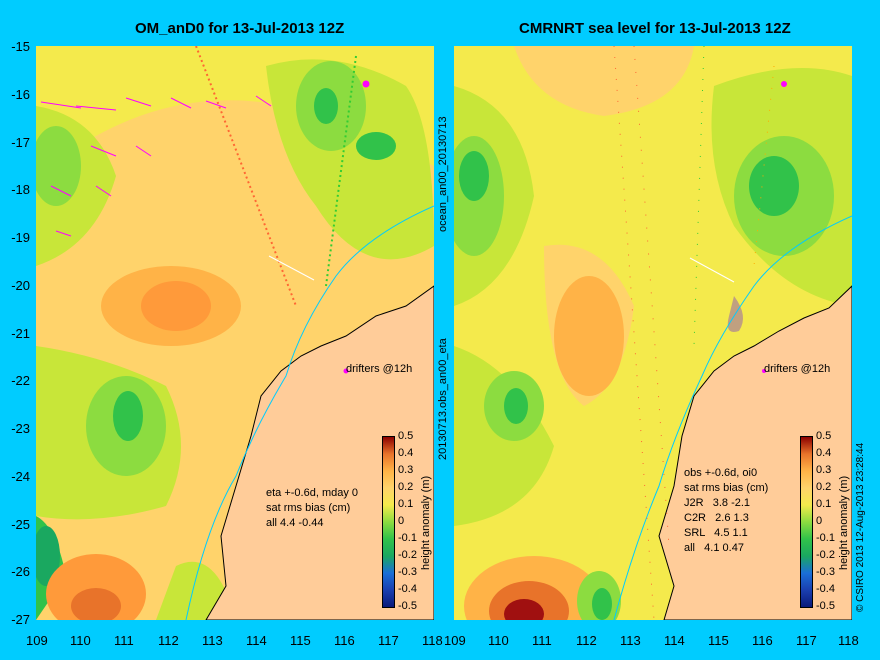  I want to click on y-tick: -23, so click(20, 428).